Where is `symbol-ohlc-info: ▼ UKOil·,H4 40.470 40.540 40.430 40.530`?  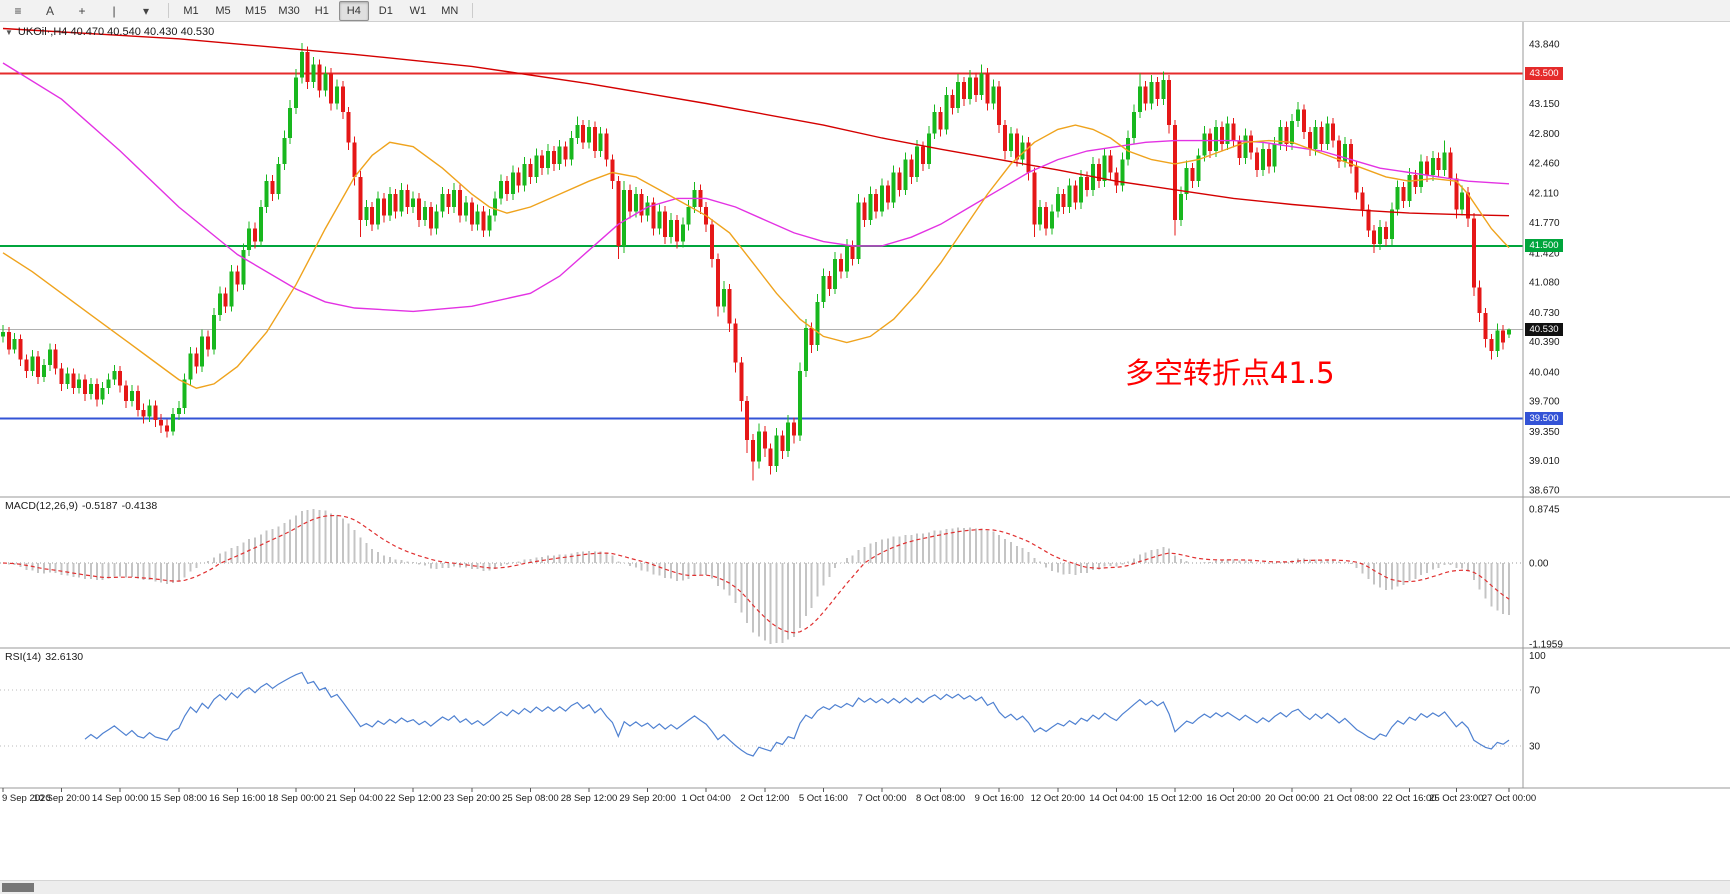 symbol-ohlc-info: ▼ UKOil·,H4 40.470 40.540 40.430 40.530 is located at coordinates (109, 32).